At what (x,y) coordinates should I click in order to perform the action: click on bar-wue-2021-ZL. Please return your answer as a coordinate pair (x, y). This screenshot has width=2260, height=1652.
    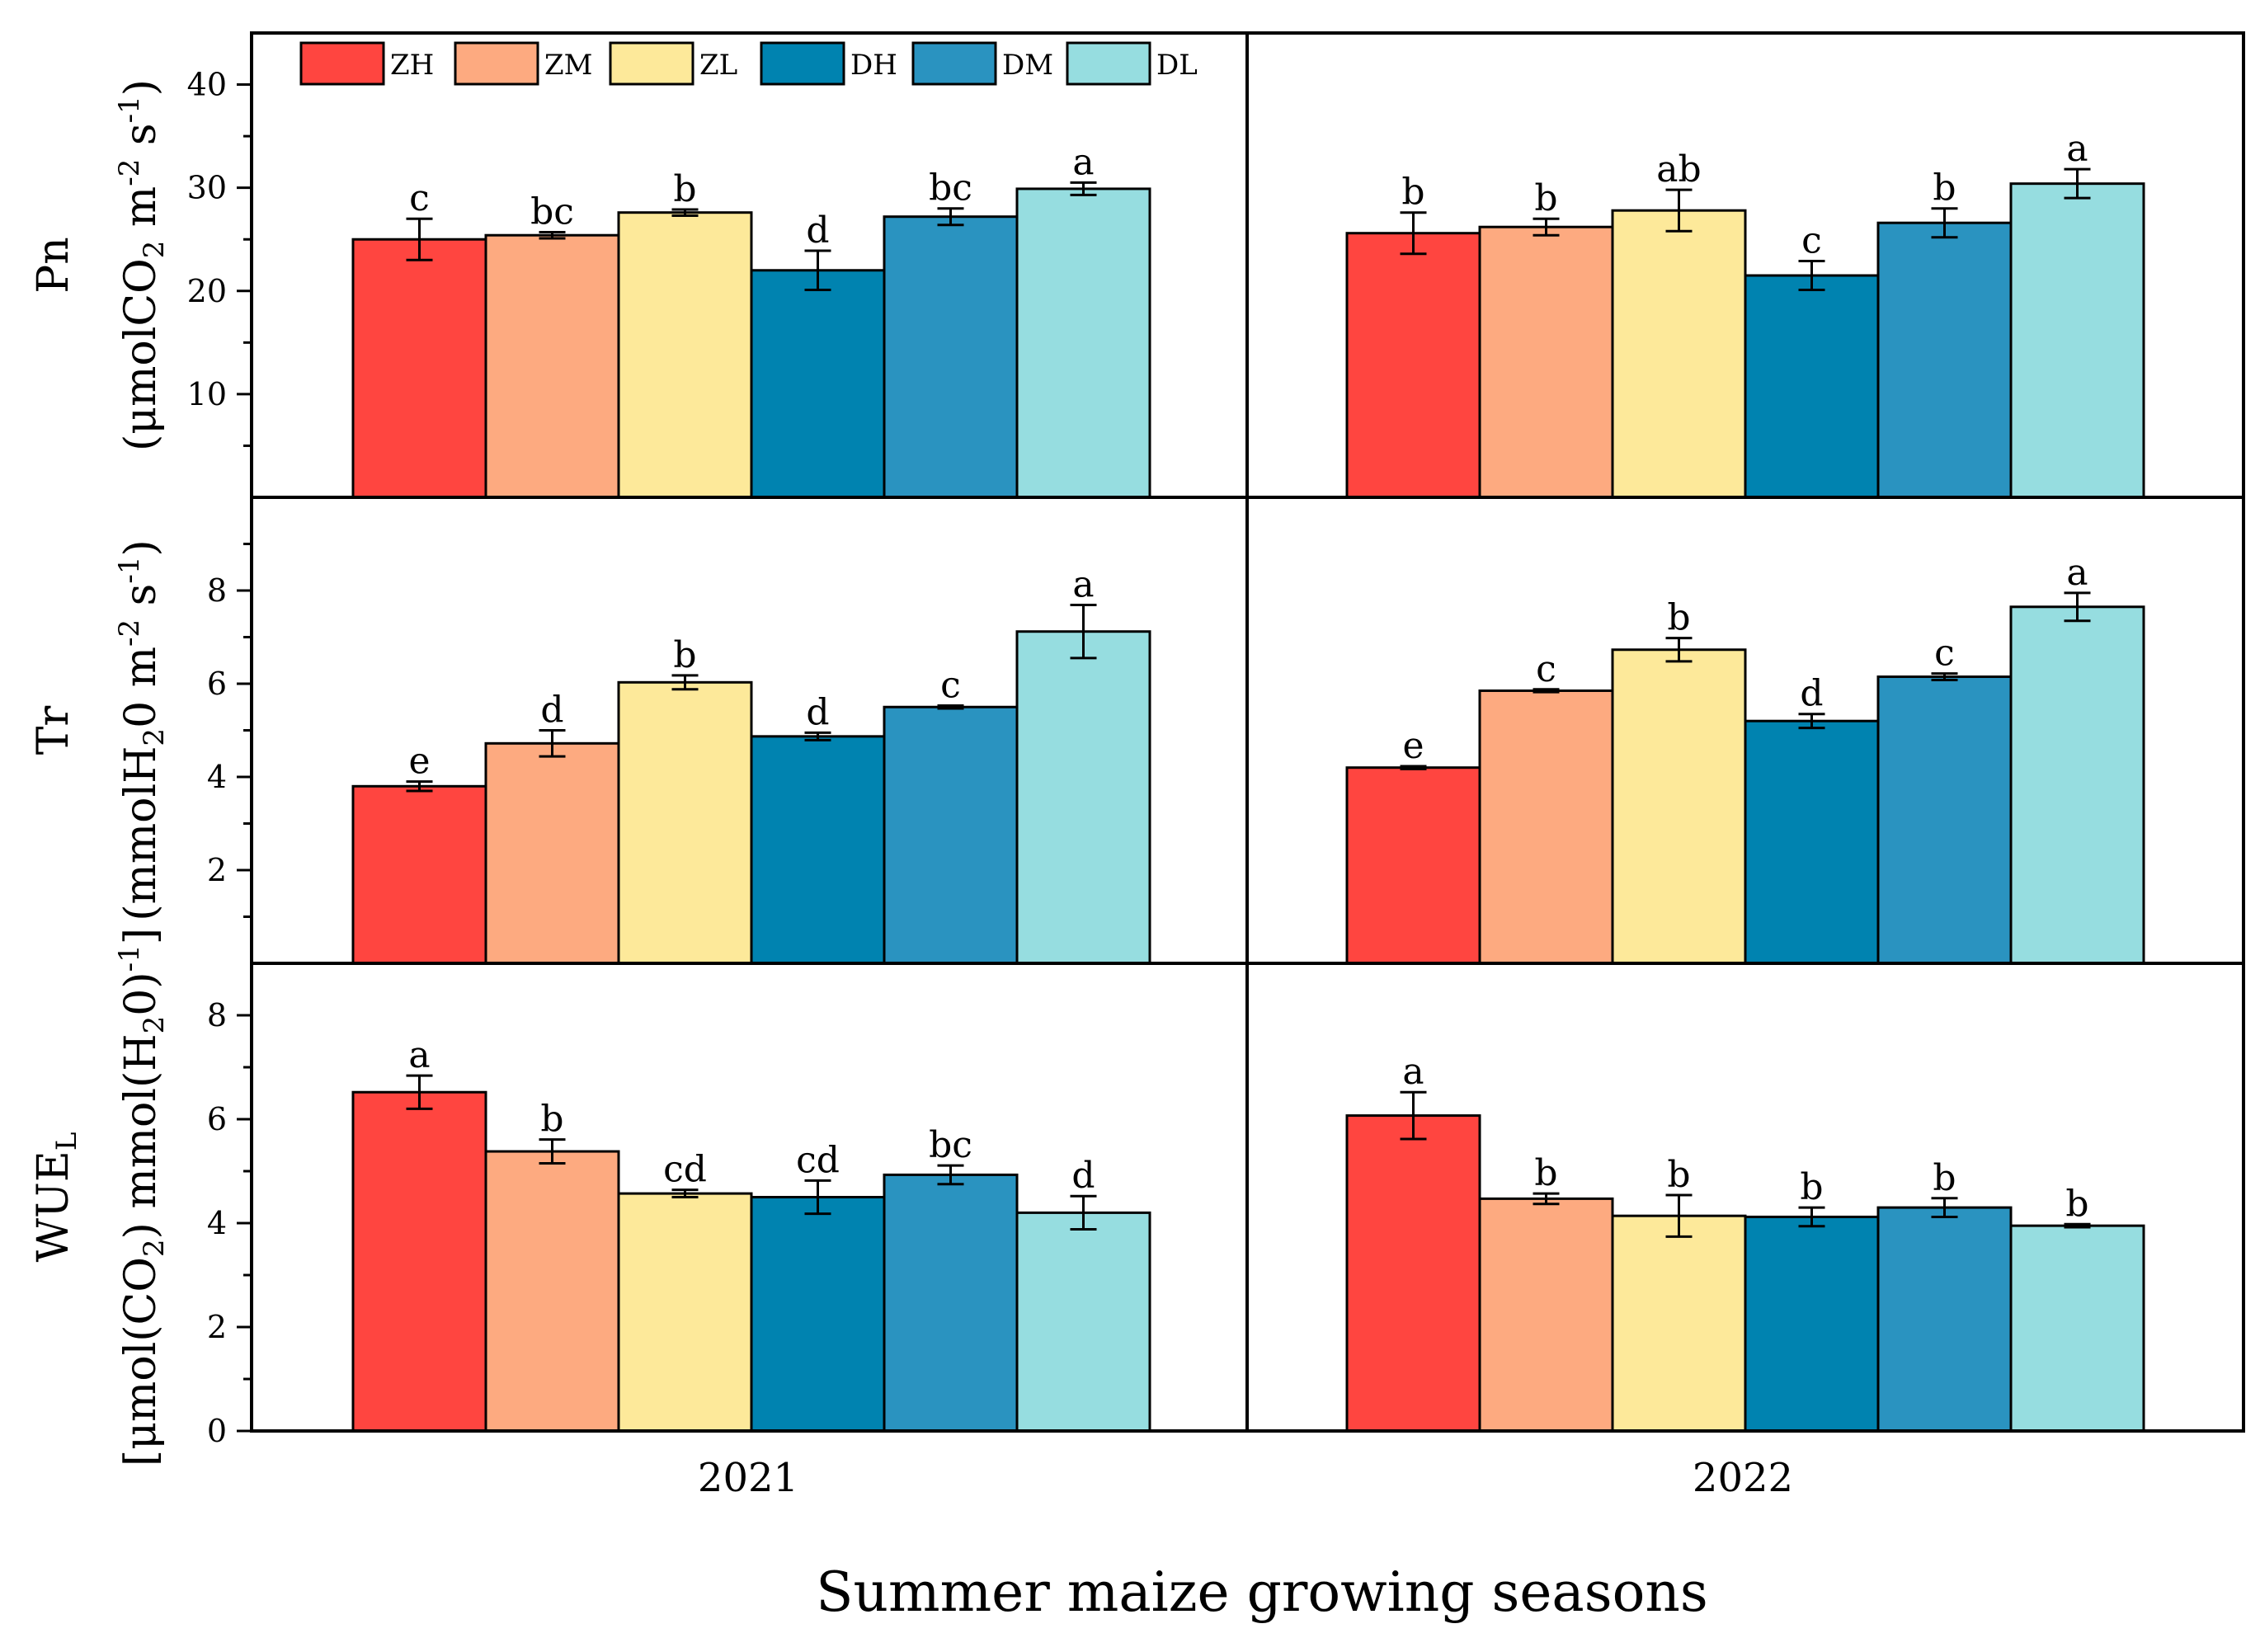
    Looking at the image, I should click on (685, 1312).